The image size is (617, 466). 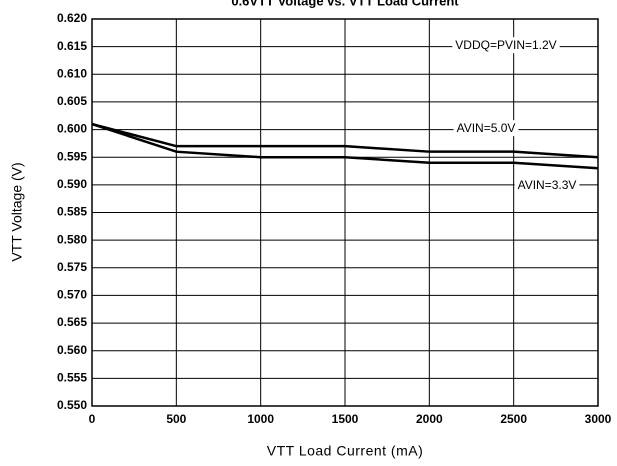 What do you see at coordinates (345, 4) in the screenshot?
I see `chart-title: 0.6VTT Voltage vs. VTT Load Current` at bounding box center [345, 4].